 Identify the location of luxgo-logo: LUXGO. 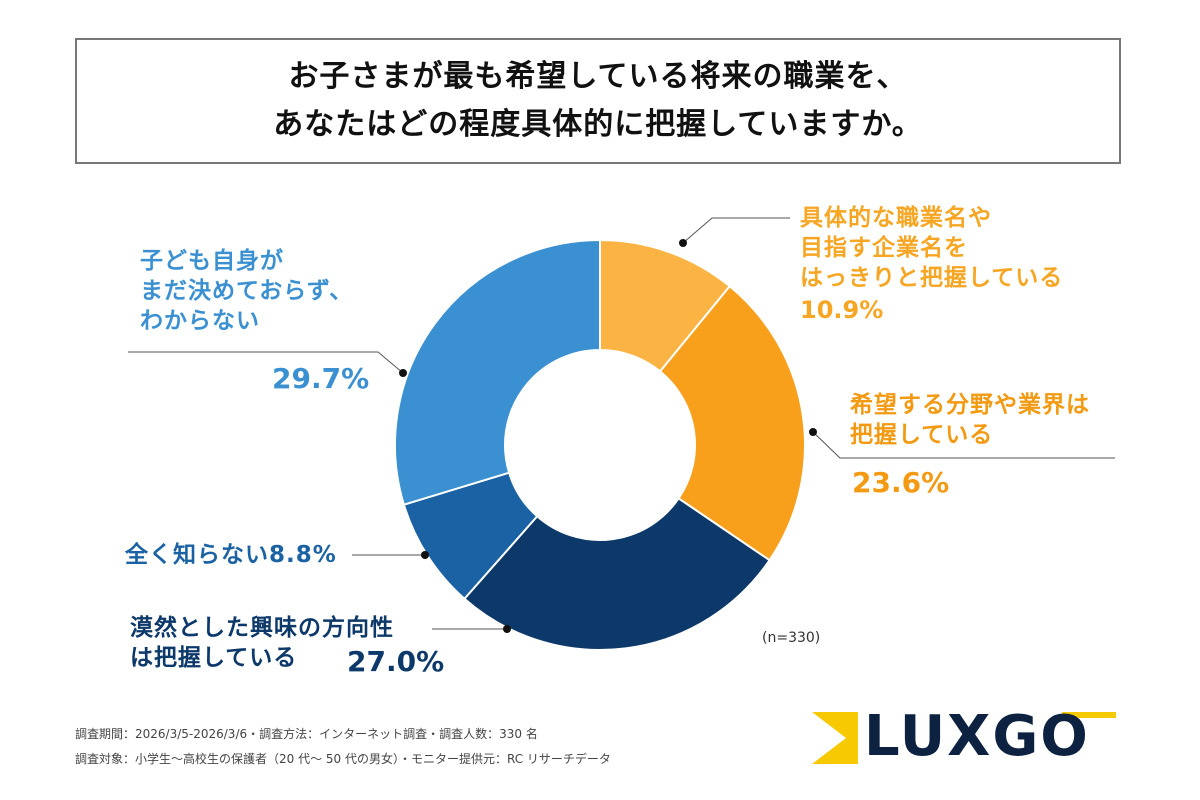
(967, 737).